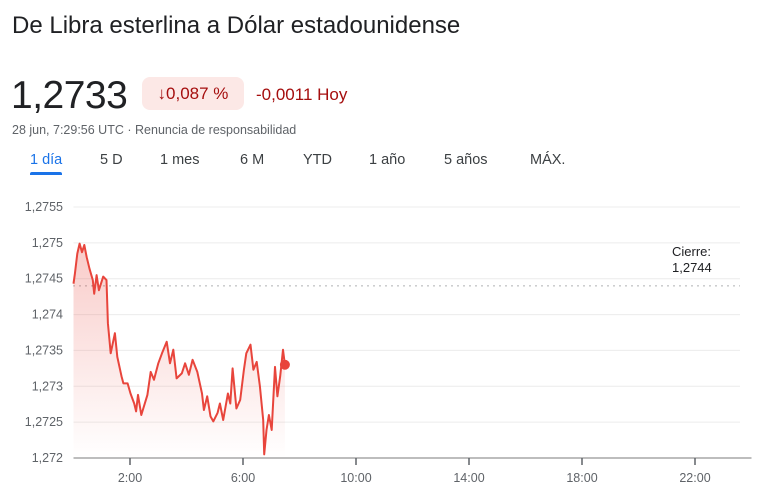  I want to click on previous-close-label: Cierre: 1,2744, so click(692, 260).